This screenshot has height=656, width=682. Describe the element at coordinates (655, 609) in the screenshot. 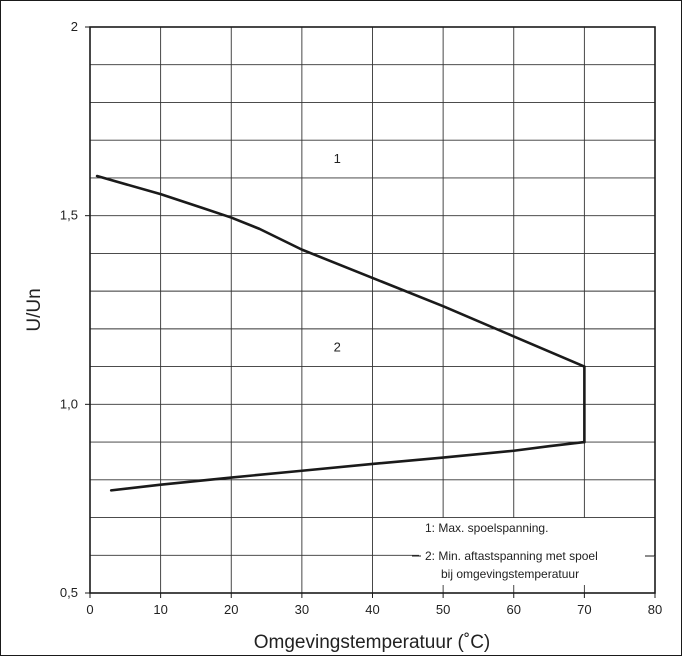

I see `x-tick-label: 80` at that location.